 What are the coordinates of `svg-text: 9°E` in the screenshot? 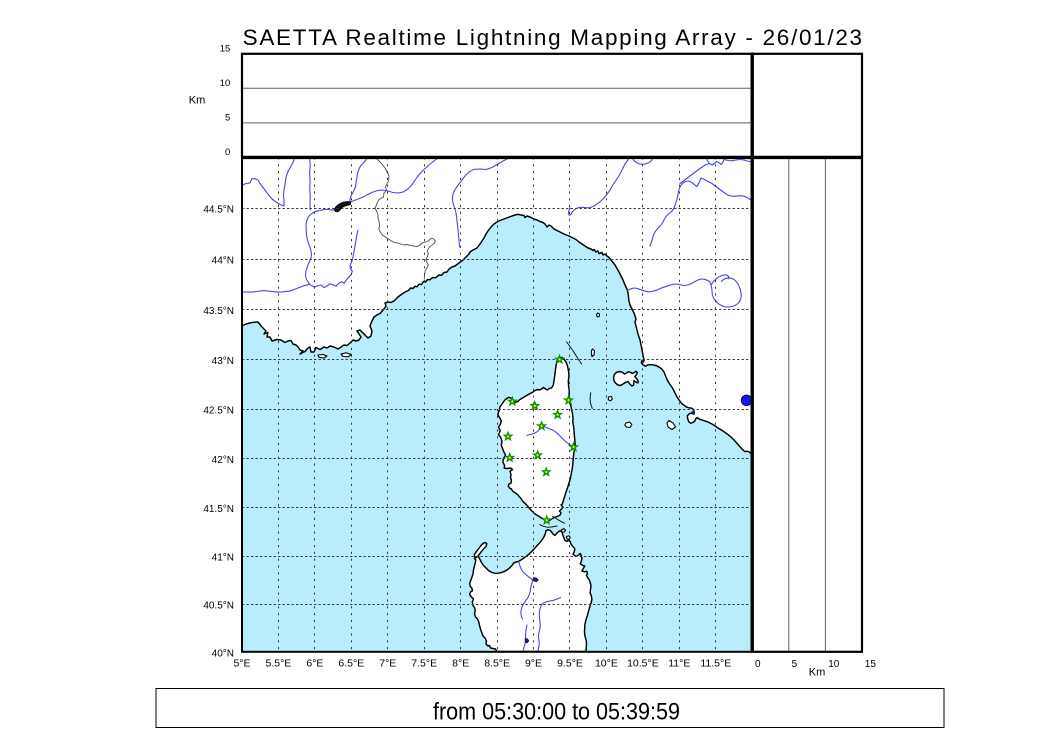 It's located at (533, 664).